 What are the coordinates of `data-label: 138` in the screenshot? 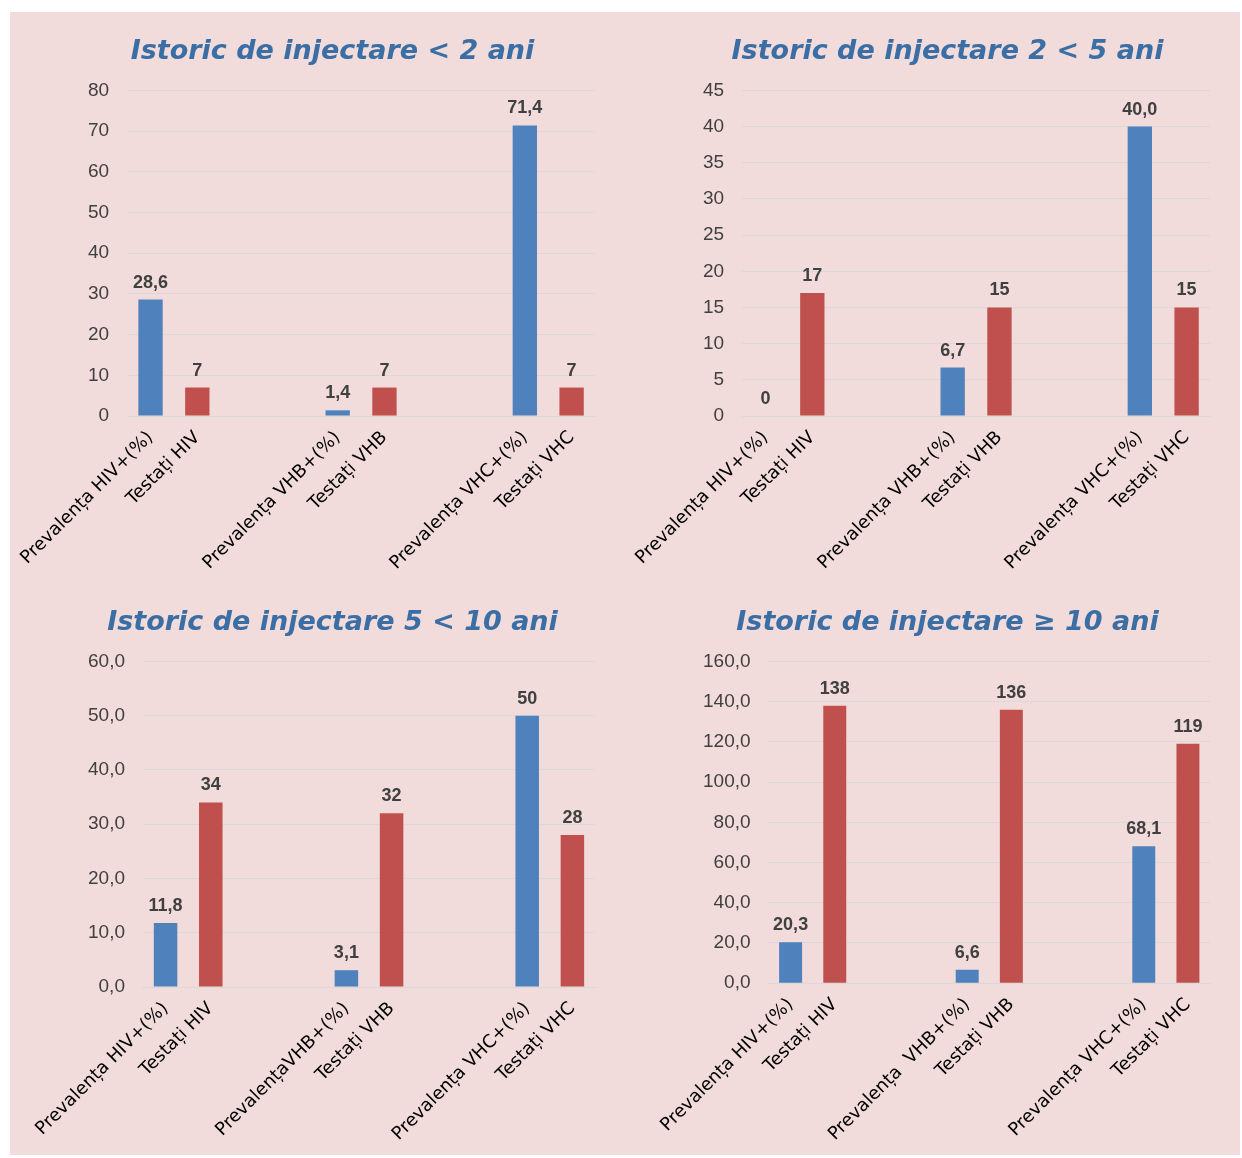 It's located at (834, 687).